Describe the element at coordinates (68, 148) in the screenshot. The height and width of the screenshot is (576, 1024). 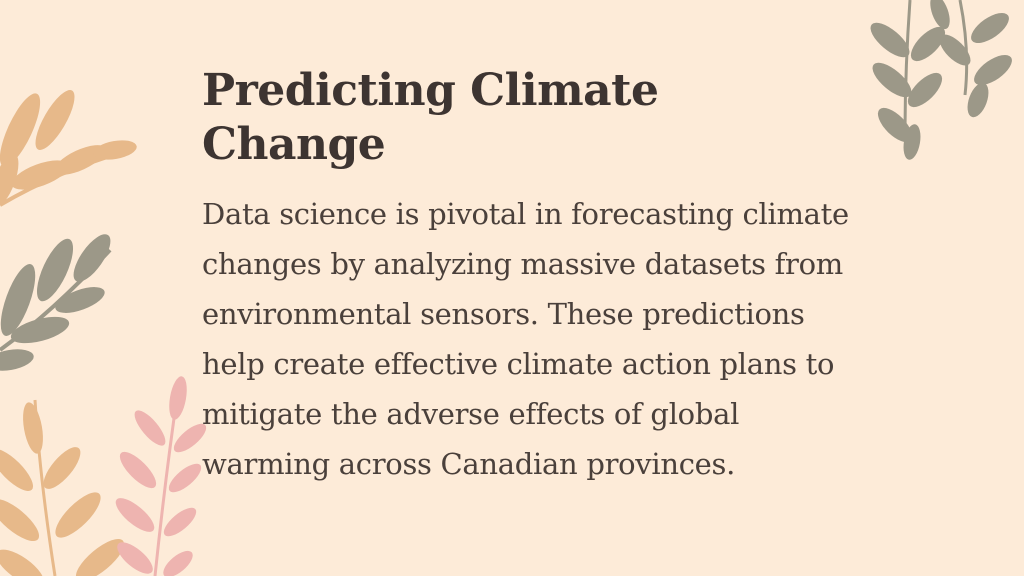
I see `leaf-branch-tan-top-left` at that location.